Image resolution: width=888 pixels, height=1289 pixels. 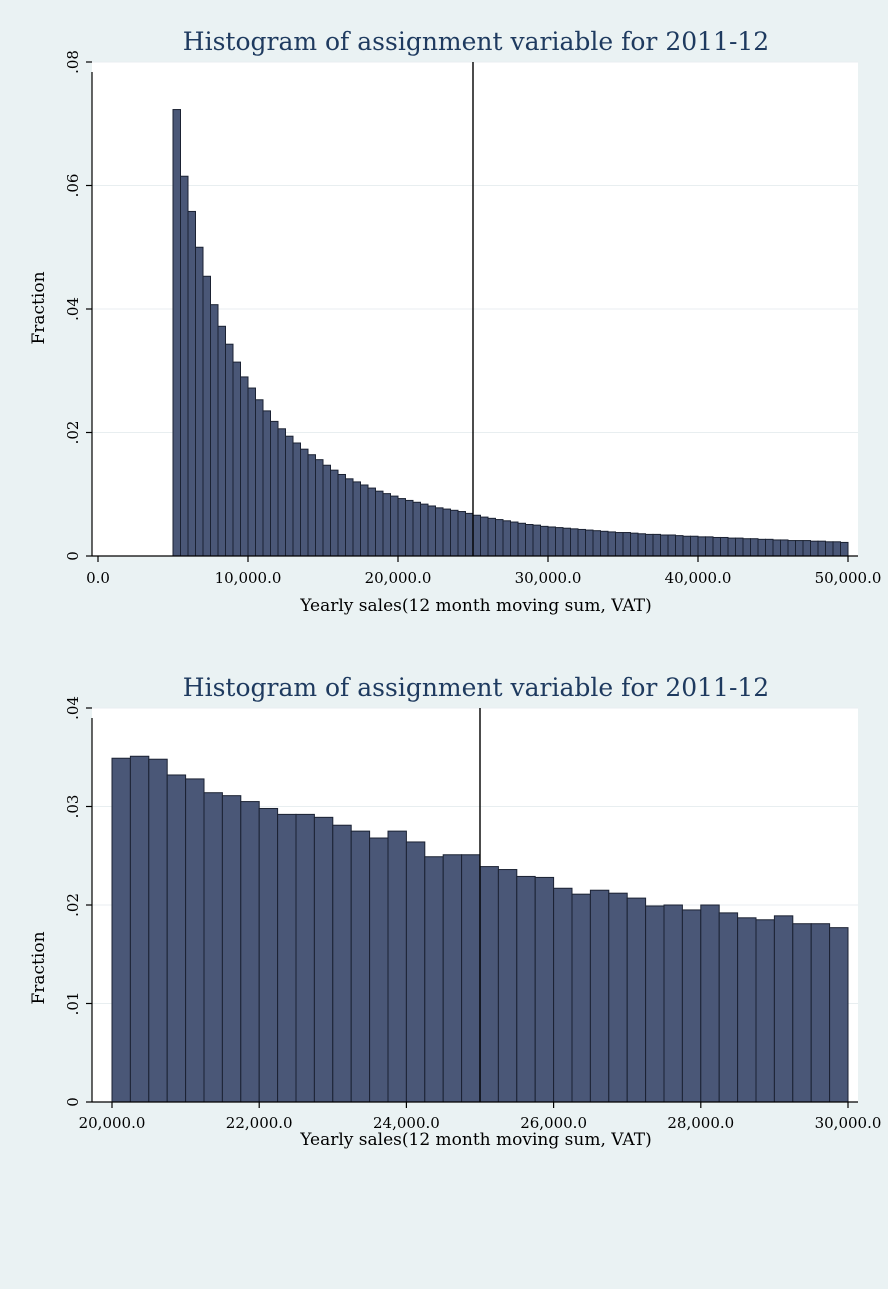 I want to click on x-tick-label: 10,000.0, so click(x=248, y=578).